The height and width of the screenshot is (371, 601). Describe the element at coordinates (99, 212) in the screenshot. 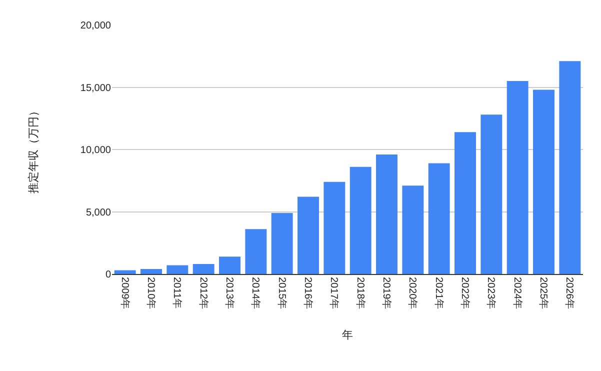

I see `y-tick-label: 5,000` at that location.